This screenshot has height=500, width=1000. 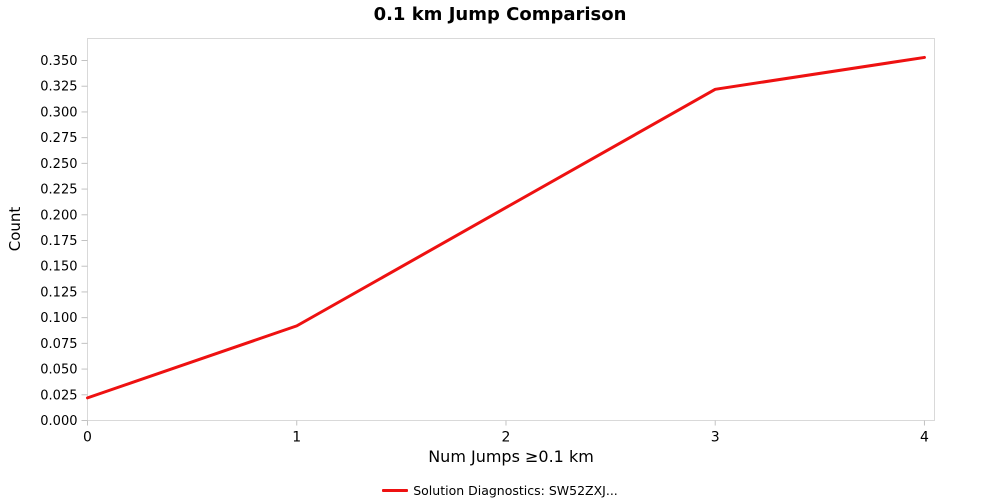 I want to click on chart-title: 0.1 km Jump Comparison, so click(x=500, y=14).